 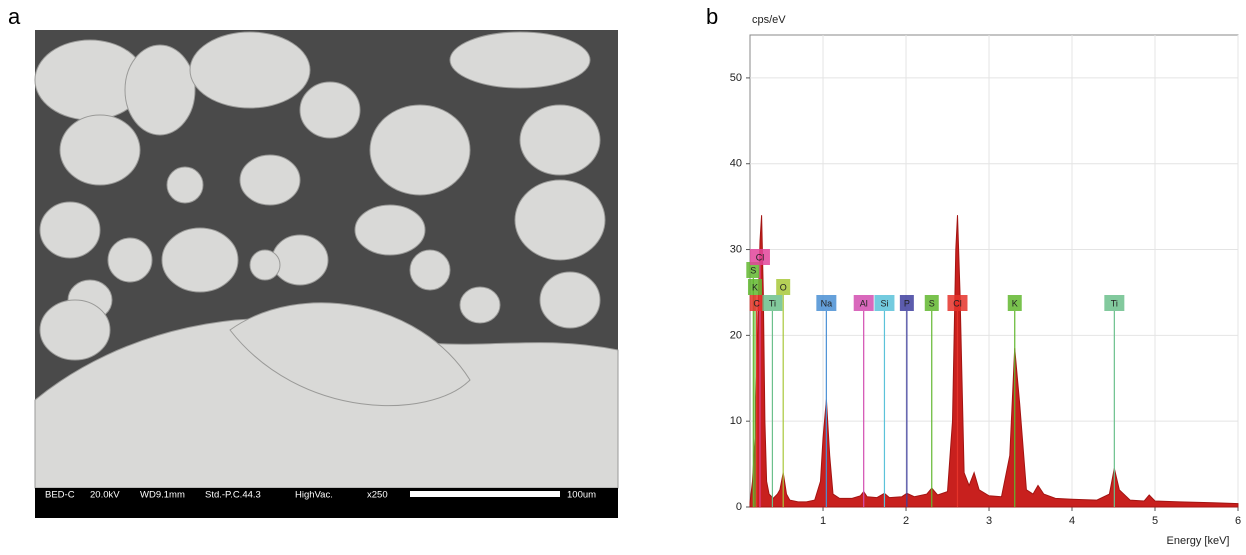 What do you see at coordinates (162, 495) in the screenshot?
I see `sem-info: WD9.1mm` at bounding box center [162, 495].